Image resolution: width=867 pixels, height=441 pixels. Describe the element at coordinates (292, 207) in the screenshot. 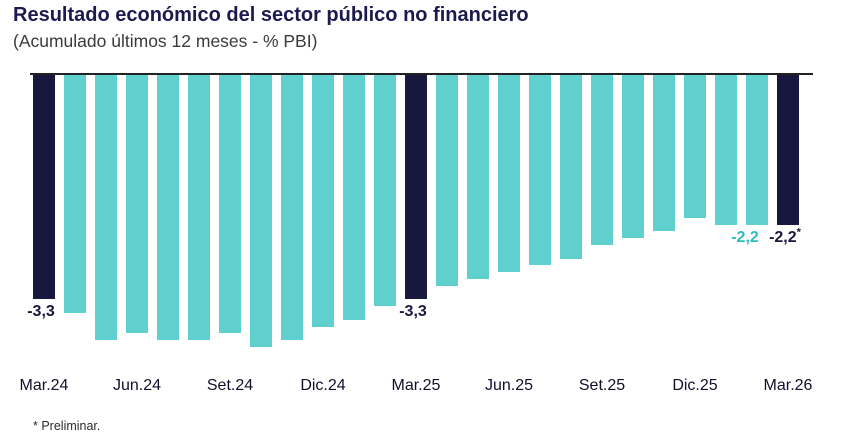

I see `bar-Nov.24` at that location.